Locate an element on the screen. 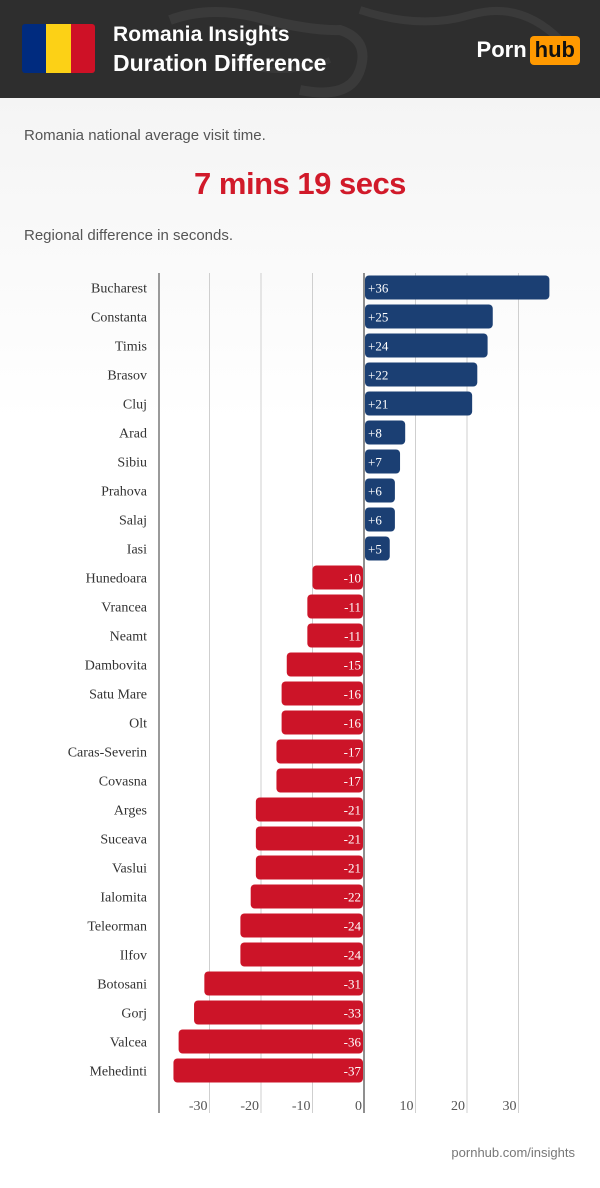  source-link: pornhub.com/insights is located at coordinates (513, 1152).